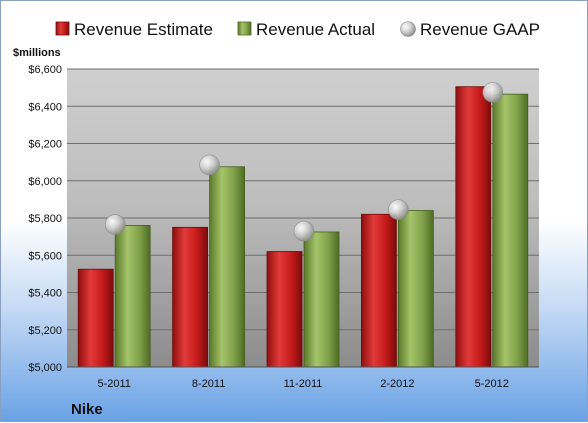  Describe the element at coordinates (321, 299) in the screenshot. I see `bar-revenue-actual-11-2011` at that location.